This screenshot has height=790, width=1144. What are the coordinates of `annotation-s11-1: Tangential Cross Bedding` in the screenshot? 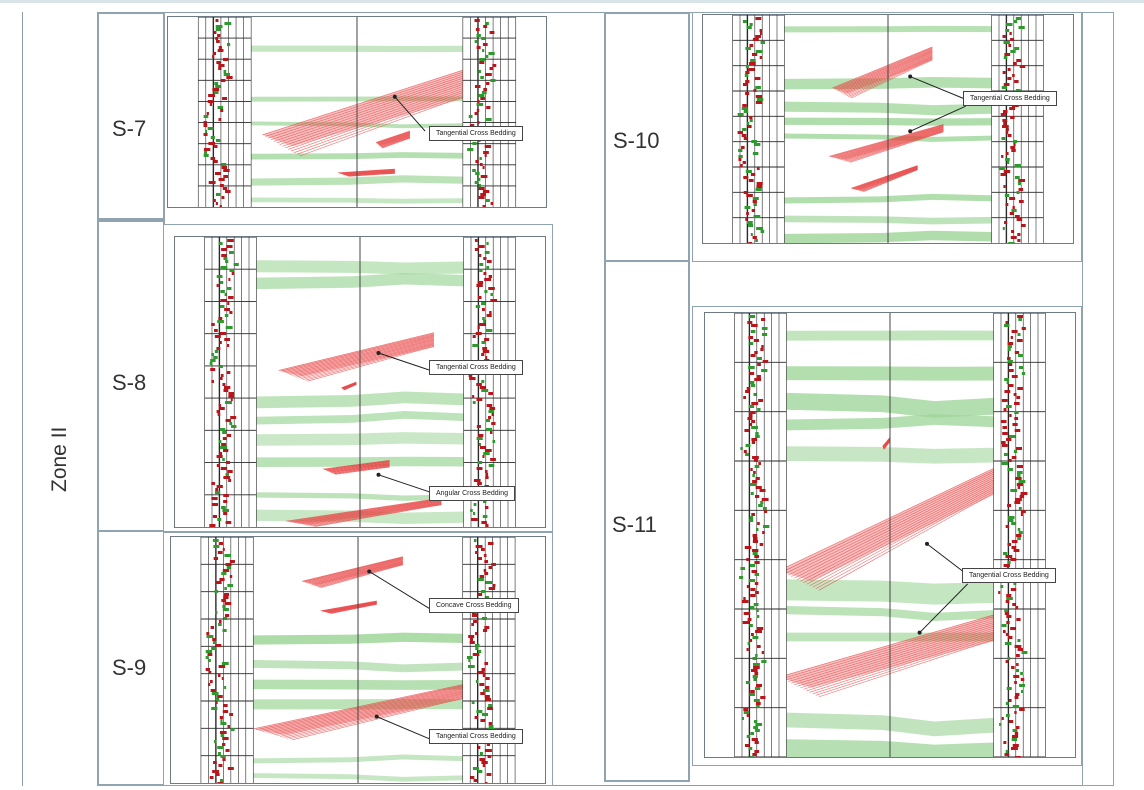 It's located at (1009, 575).